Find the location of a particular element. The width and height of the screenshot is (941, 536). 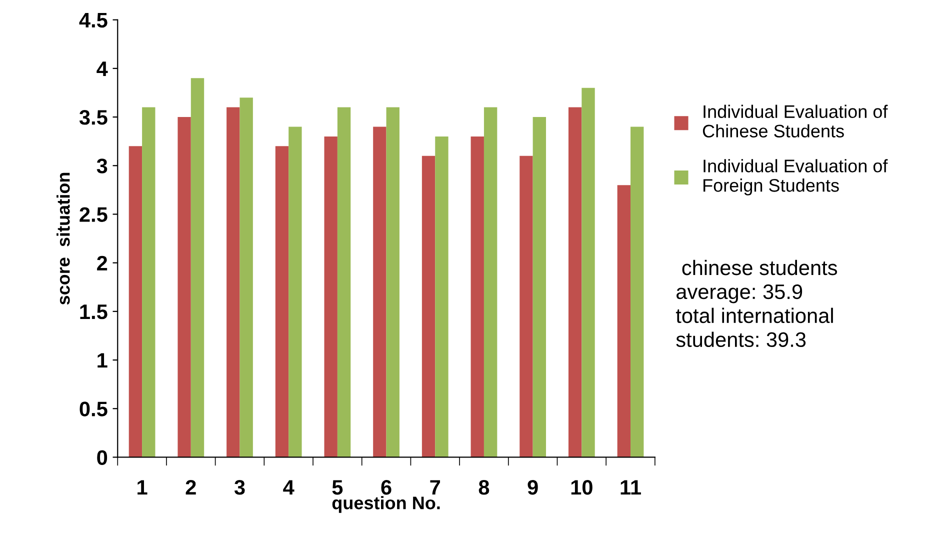

x-tick-label: 8 is located at coordinates (484, 487).